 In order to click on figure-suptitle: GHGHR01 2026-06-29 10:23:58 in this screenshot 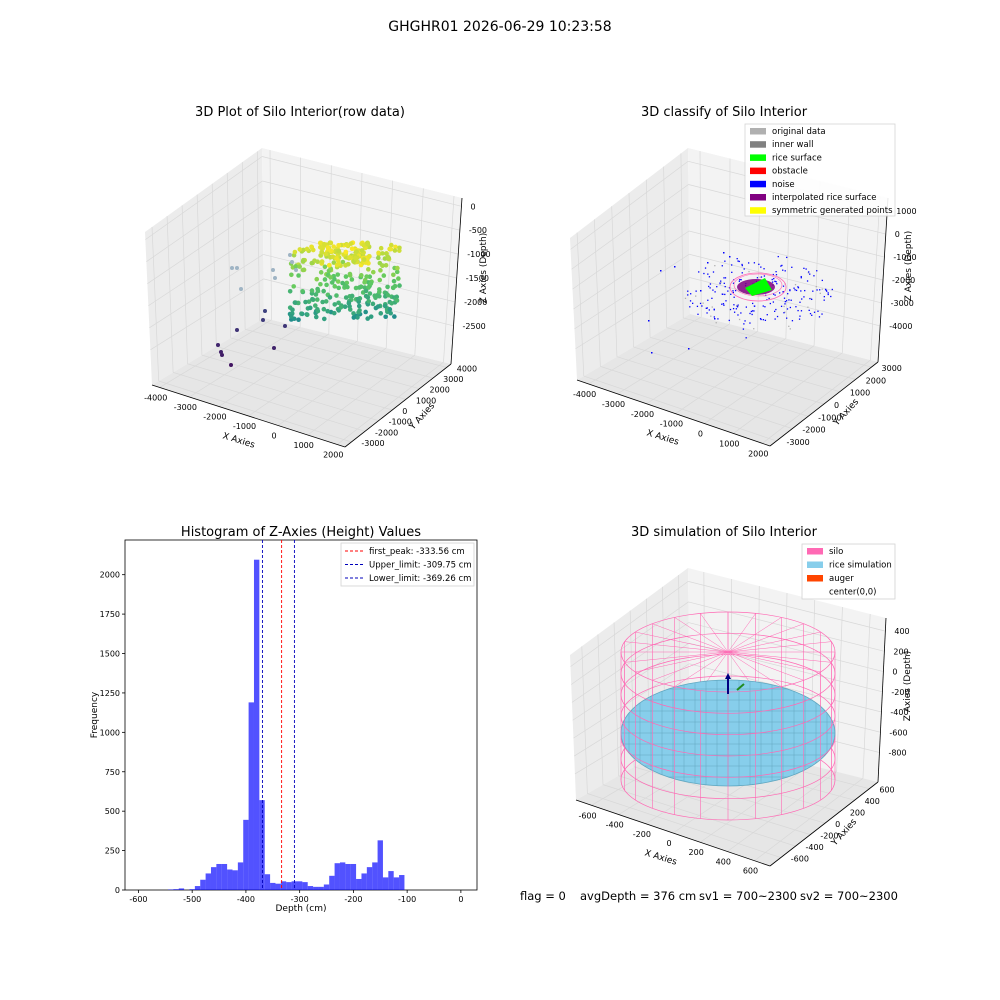, I will do `click(499, 27)`.